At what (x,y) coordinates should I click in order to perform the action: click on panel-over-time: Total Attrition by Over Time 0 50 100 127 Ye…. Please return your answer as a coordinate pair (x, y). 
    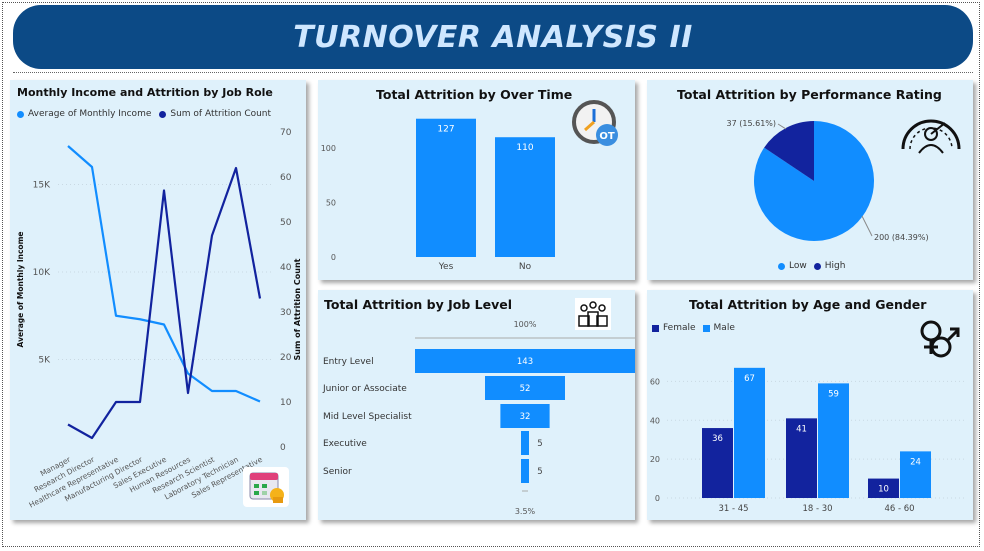
    Looking at the image, I should click on (476, 180).